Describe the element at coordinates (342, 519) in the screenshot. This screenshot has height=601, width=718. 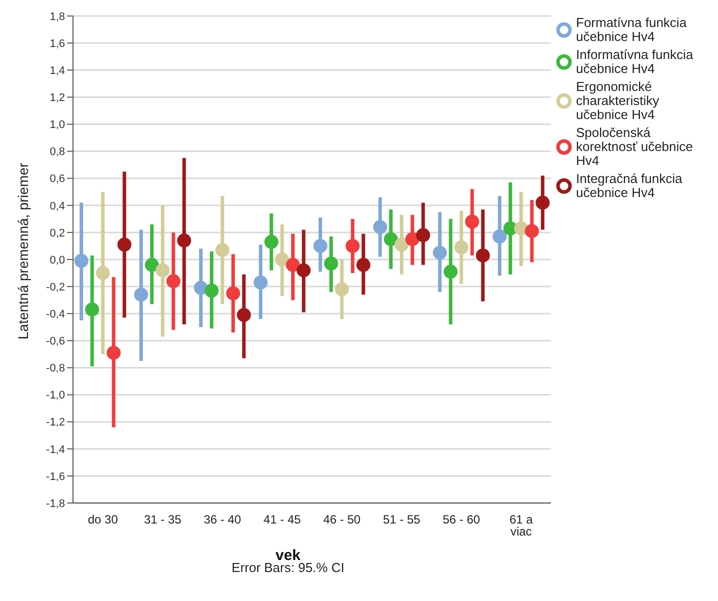
I see `x-tick-label: 46 - 50` at that location.